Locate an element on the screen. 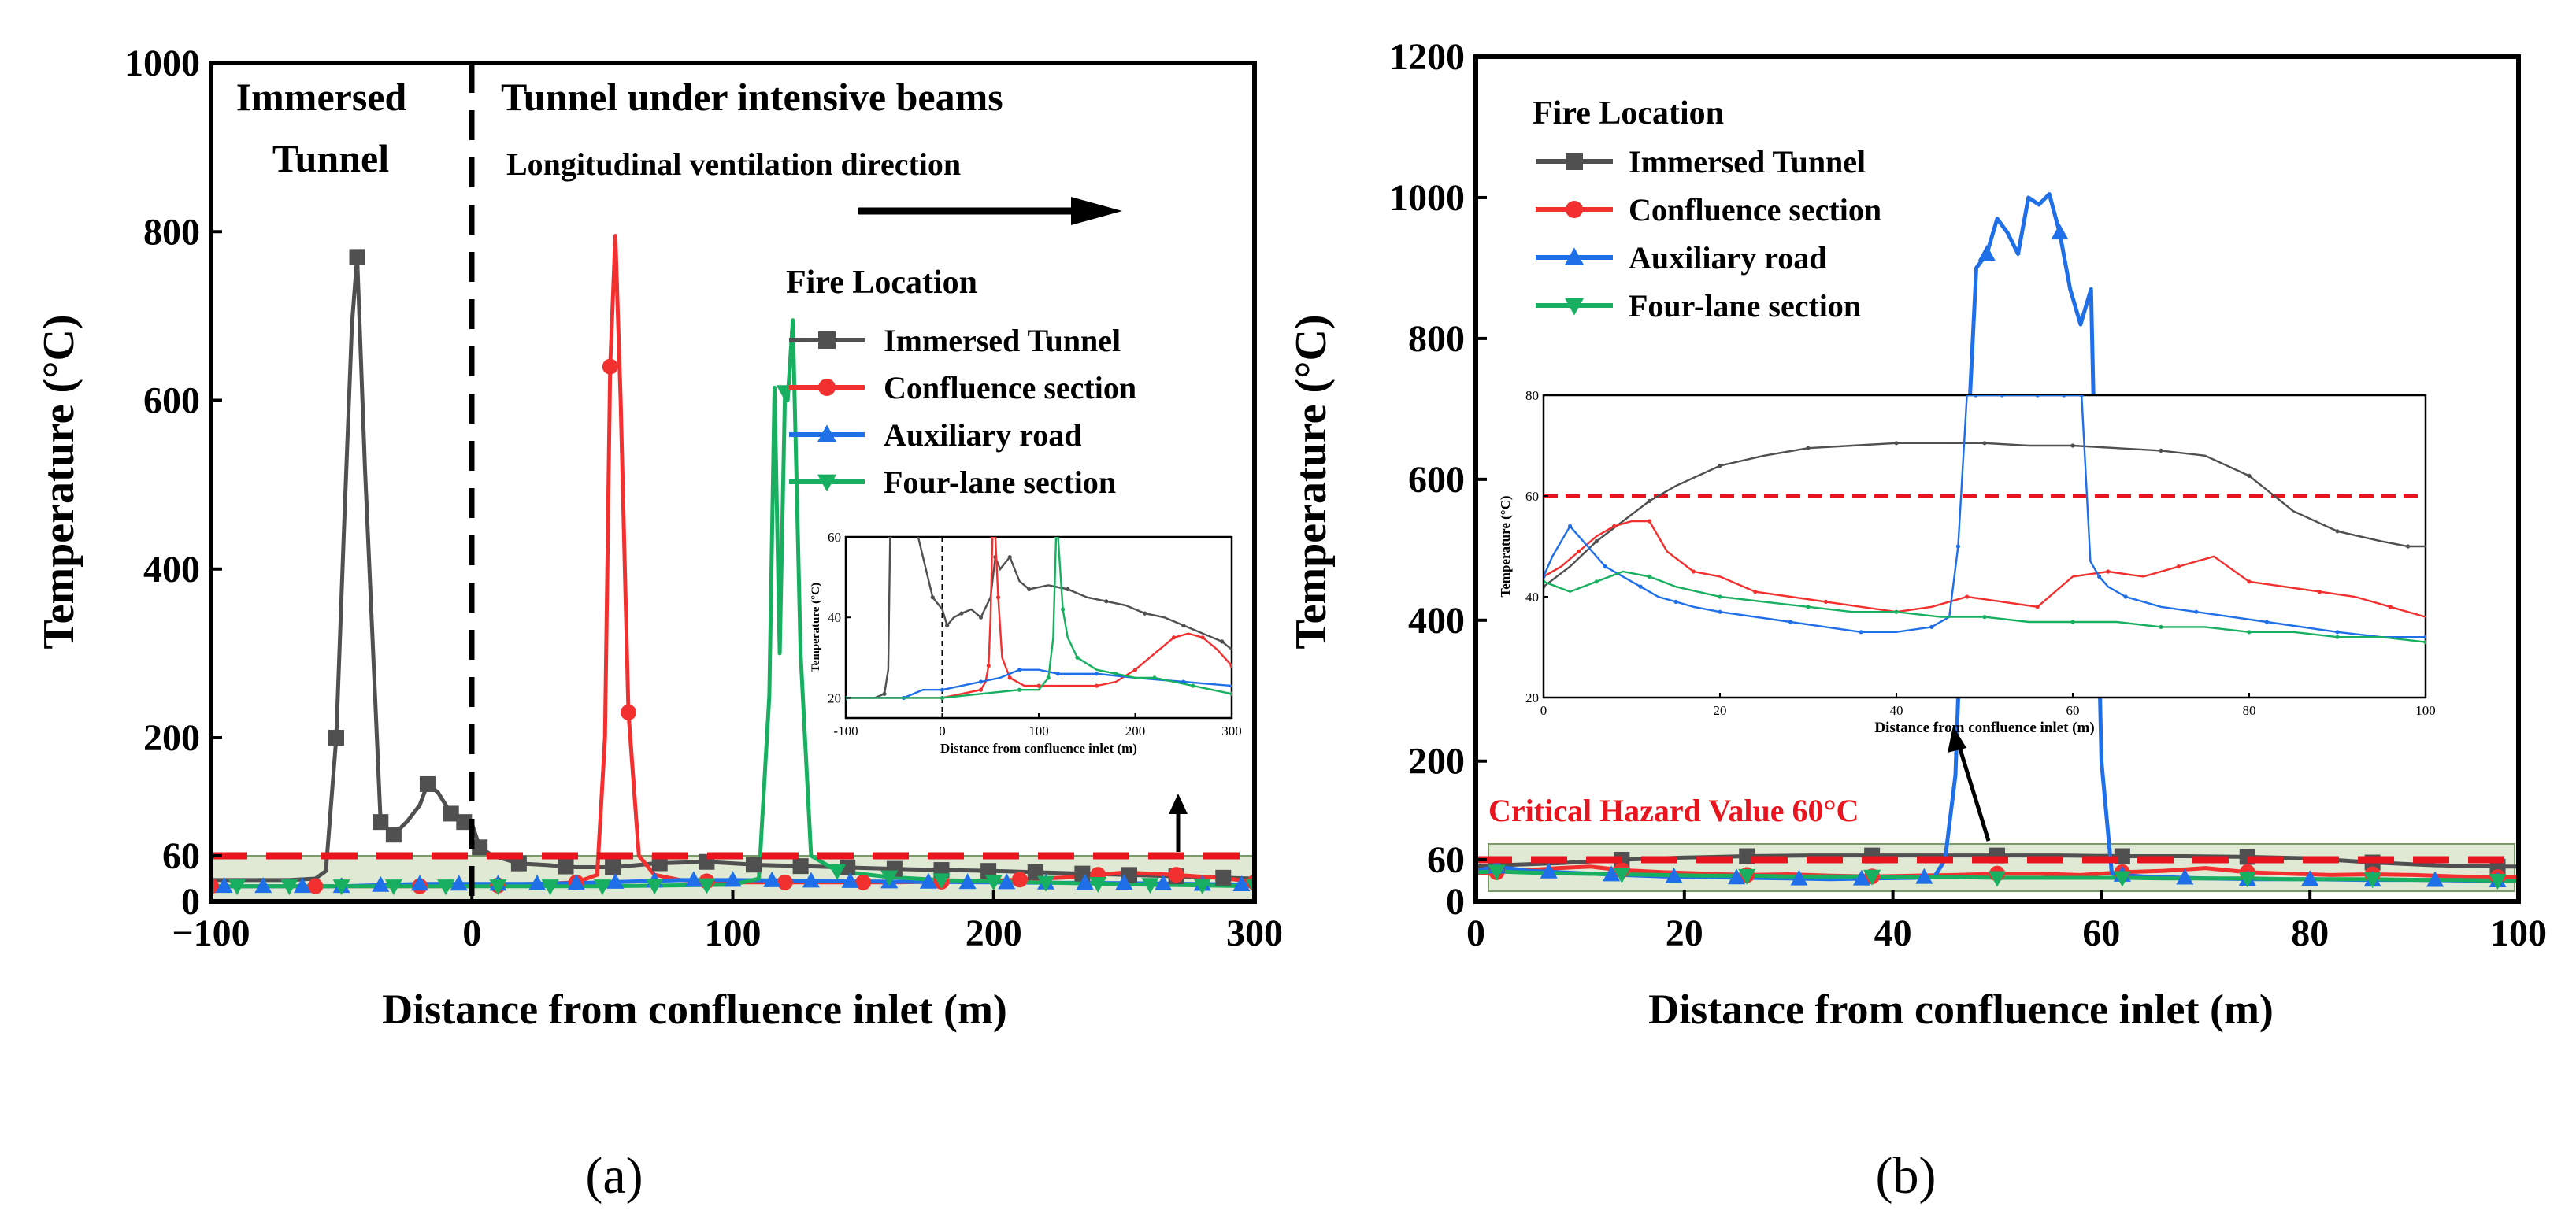 This screenshot has width=2576, height=1225. inset-y-tick-label: 20 is located at coordinates (1532, 697).